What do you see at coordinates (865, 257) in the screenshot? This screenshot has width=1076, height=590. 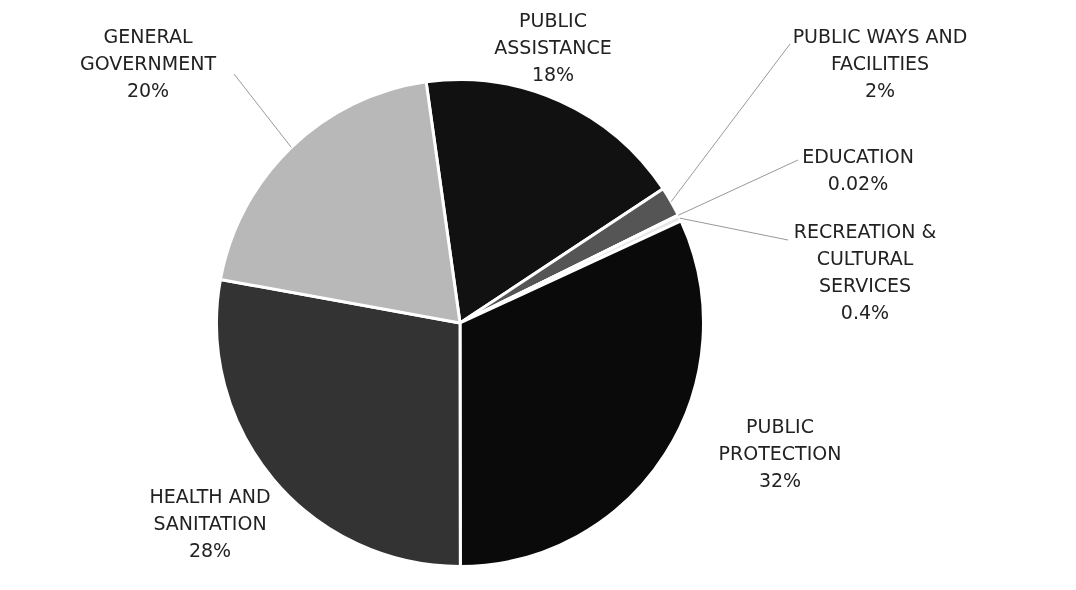 I see `slice-label: RECREATION & CULTURAL SERVICES` at bounding box center [865, 257].